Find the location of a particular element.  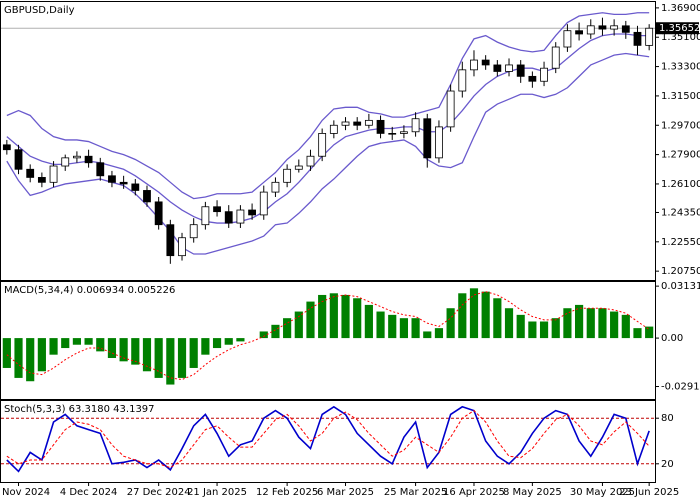

y-tick-label: -0.029183 is located at coordinates (680, 387).